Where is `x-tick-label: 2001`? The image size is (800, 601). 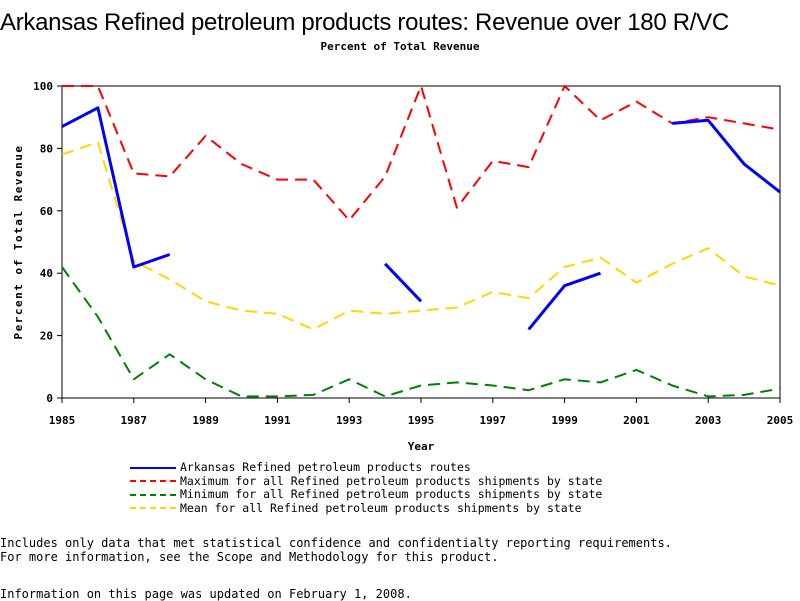 x-tick-label: 2001 is located at coordinates (636, 420).